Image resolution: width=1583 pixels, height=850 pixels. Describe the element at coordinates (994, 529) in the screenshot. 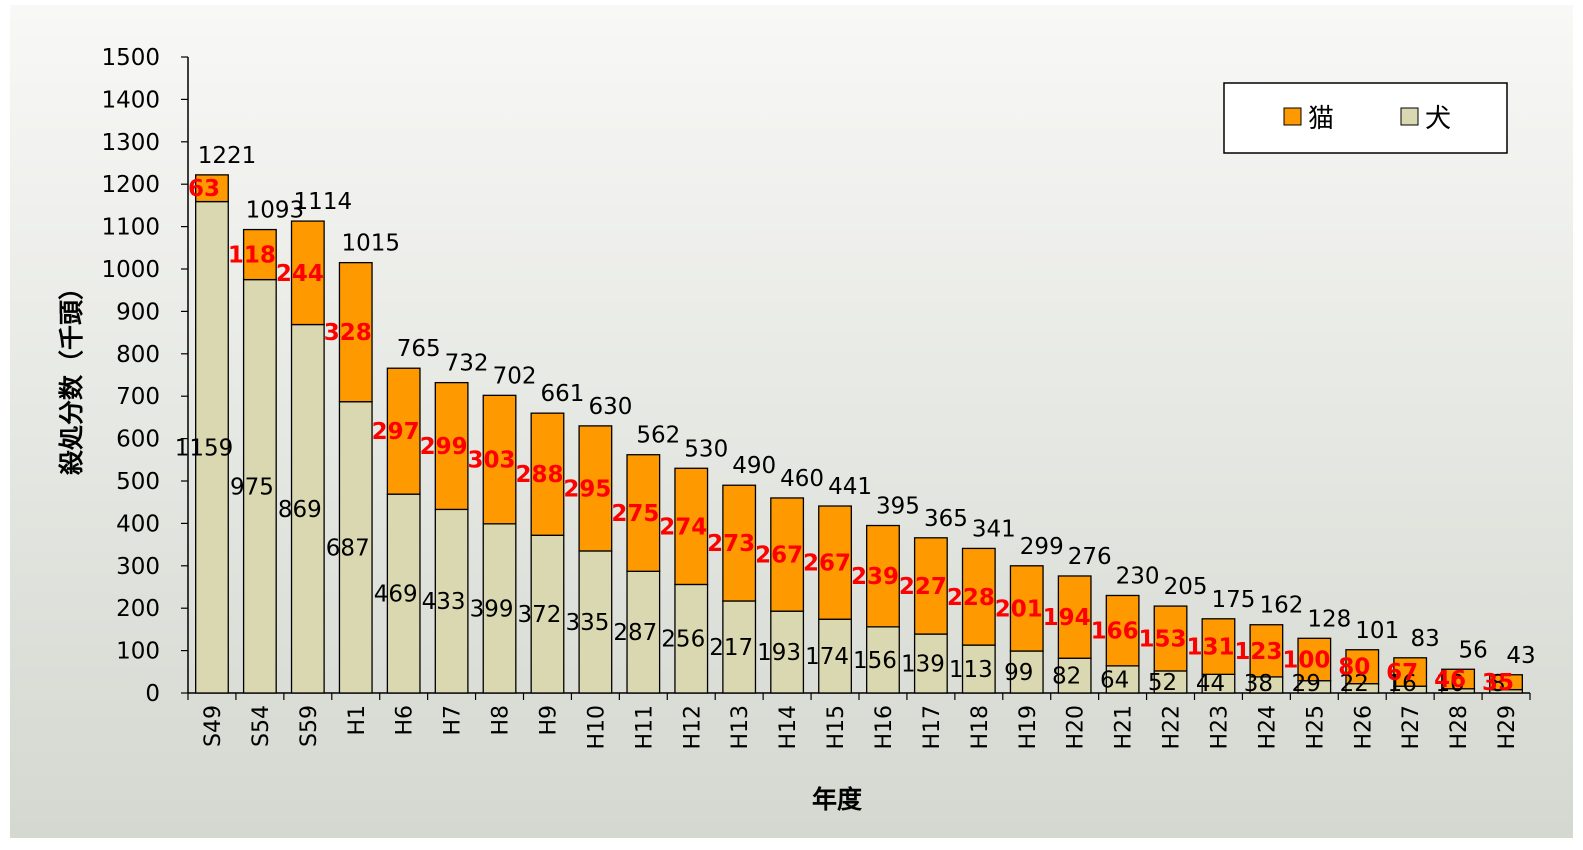

I see `data-label-total: 341` at that location.